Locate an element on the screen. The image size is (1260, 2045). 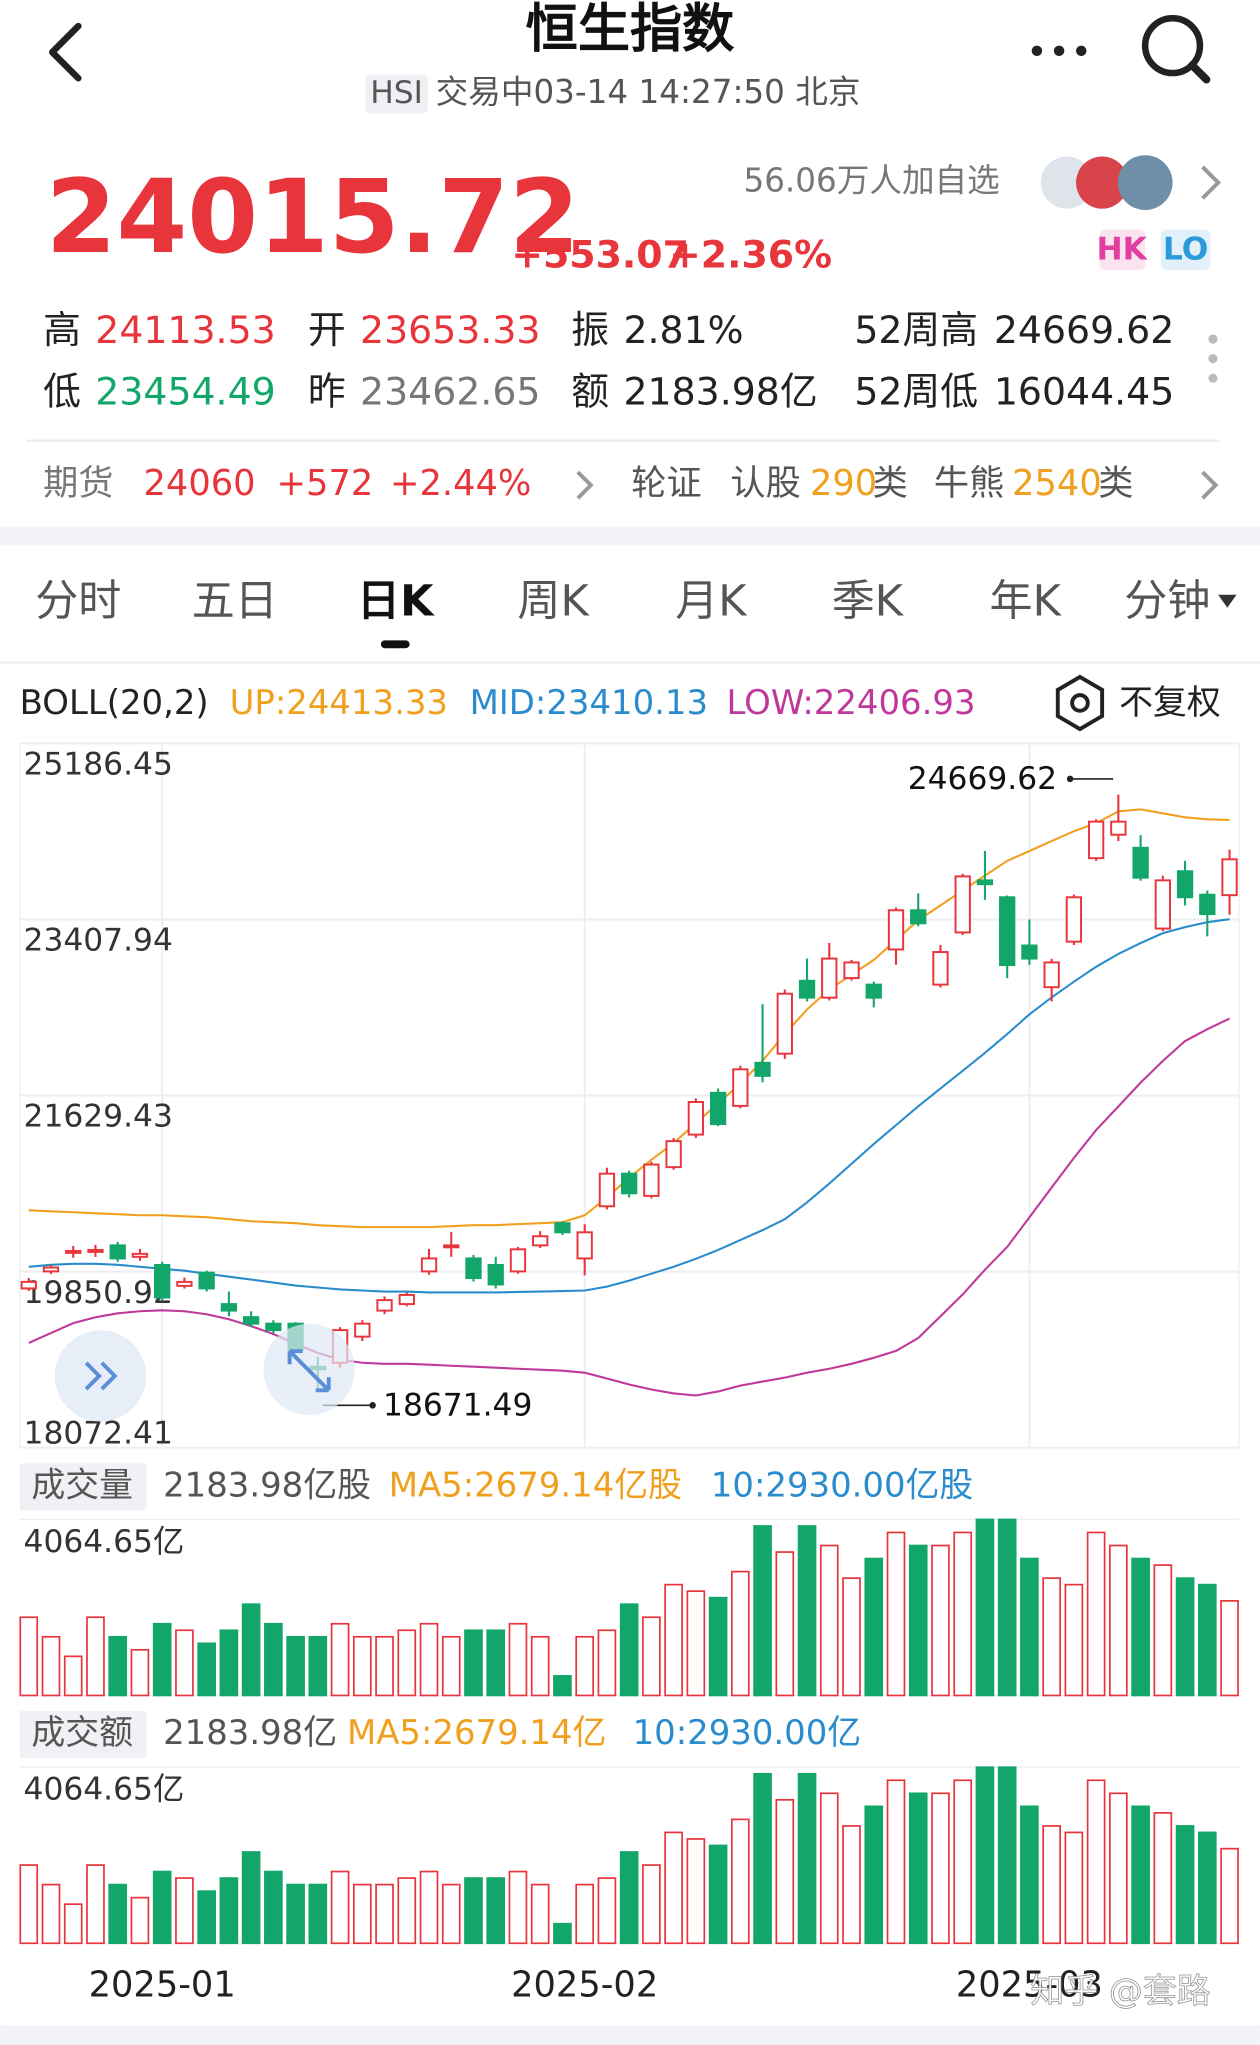
footer-gap is located at coordinates (630, 2035).